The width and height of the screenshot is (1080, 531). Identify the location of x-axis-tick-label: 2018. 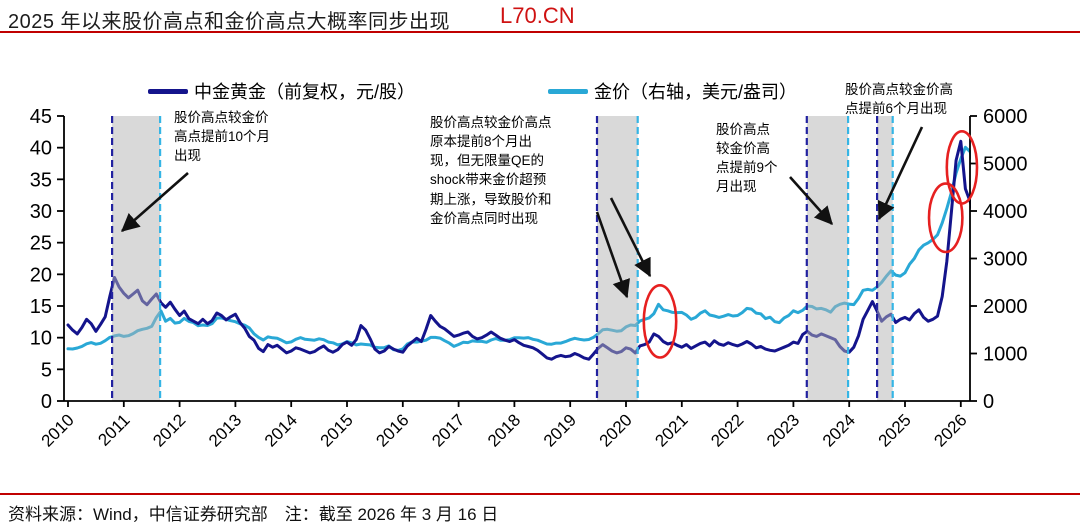
(504, 430).